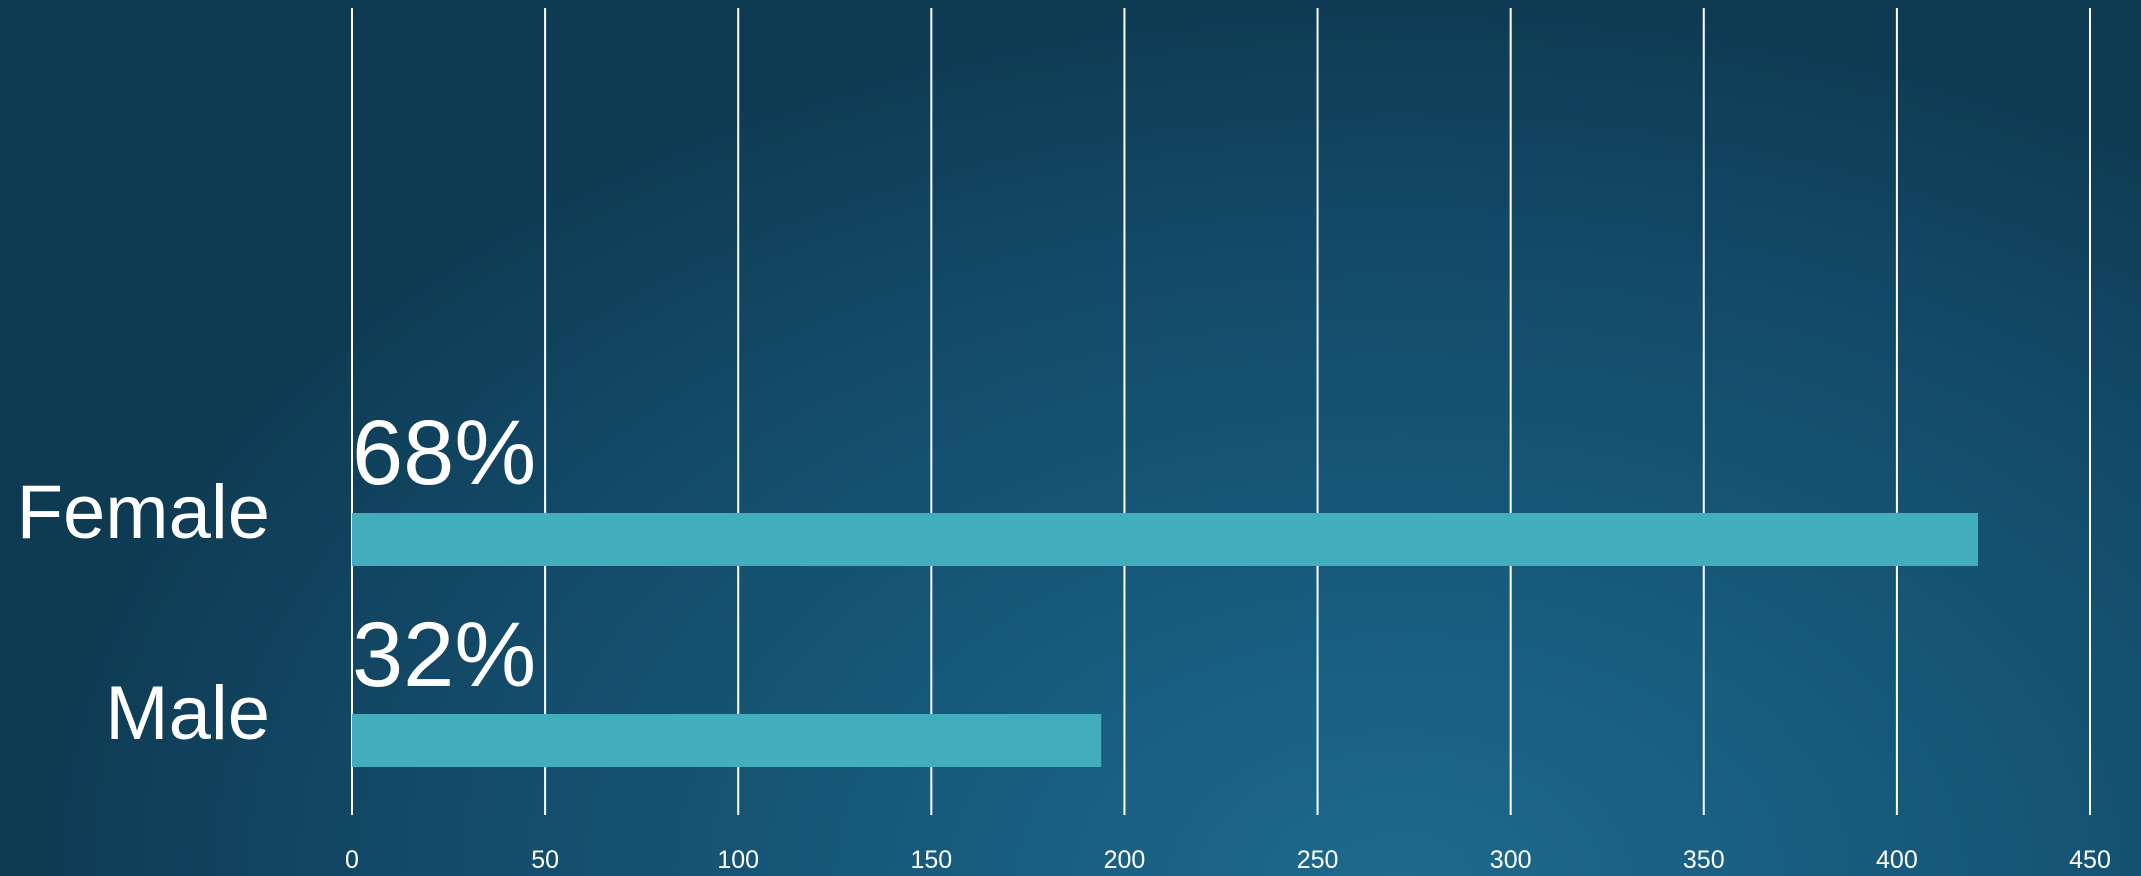 The width and height of the screenshot is (2141, 876). What do you see at coordinates (931, 860) in the screenshot?
I see `x-tick-label-150: 150` at bounding box center [931, 860].